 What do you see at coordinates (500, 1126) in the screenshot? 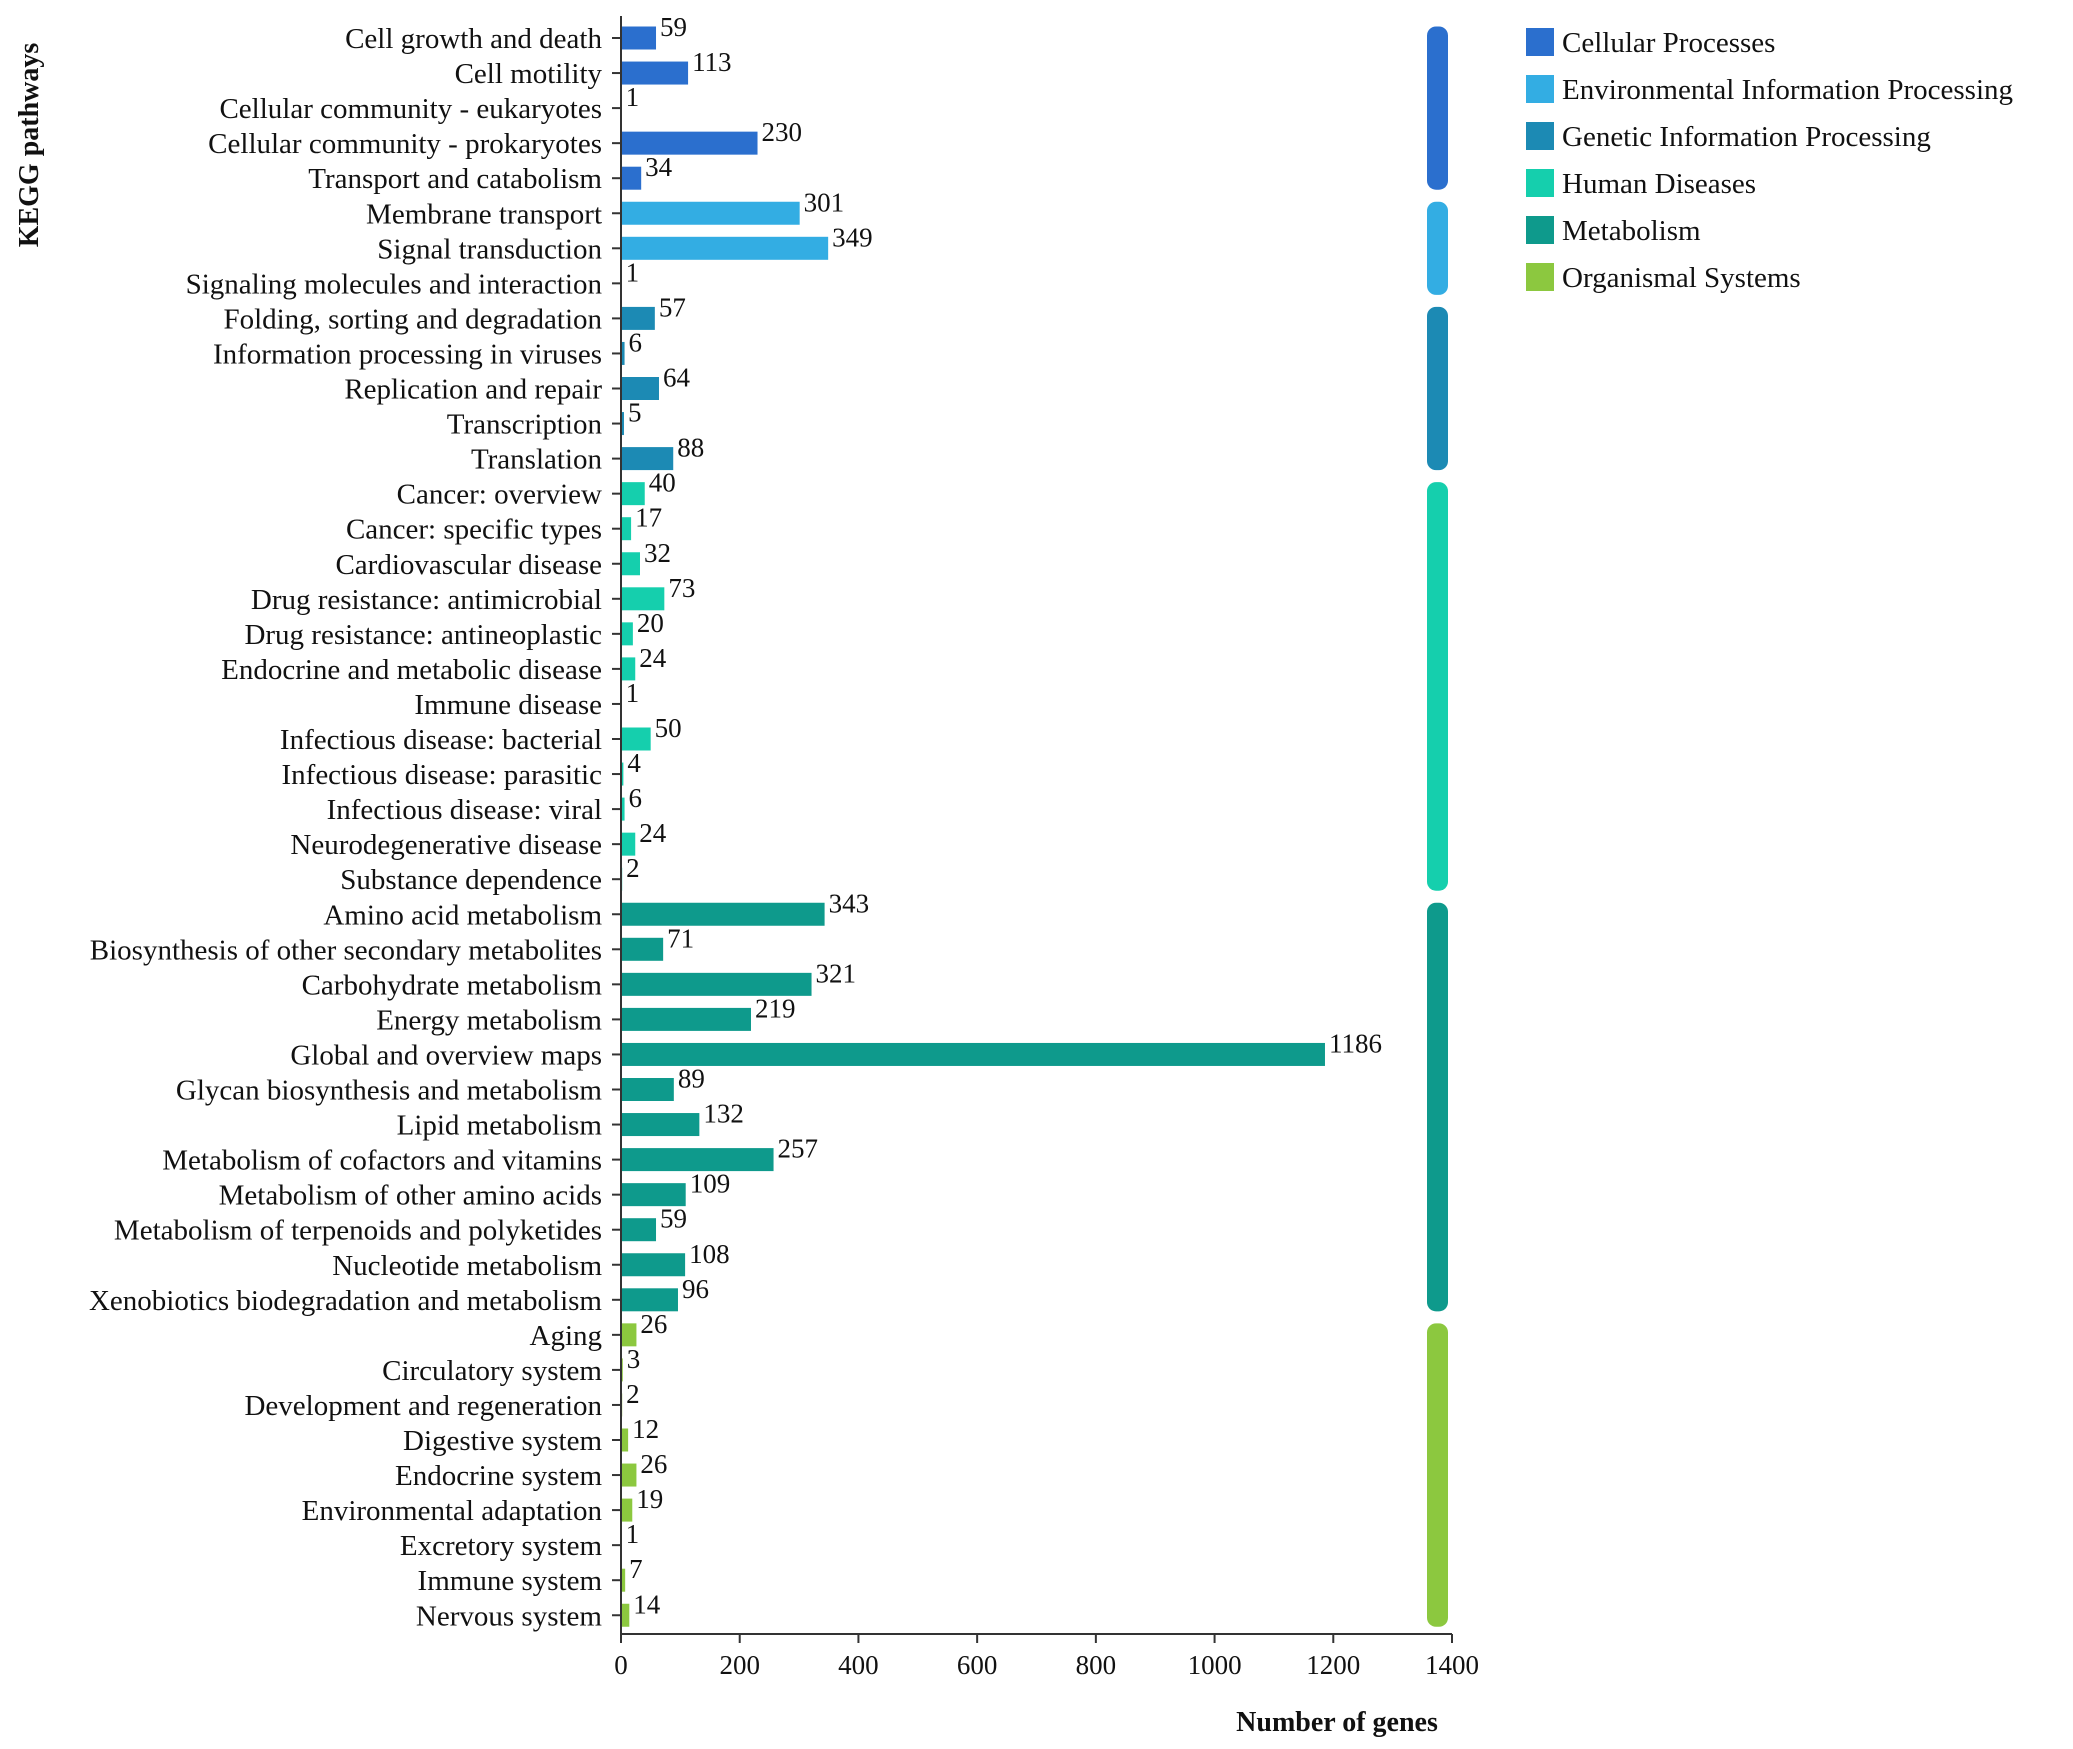
I see `category-label-31: Lipid metabolism` at bounding box center [500, 1126].